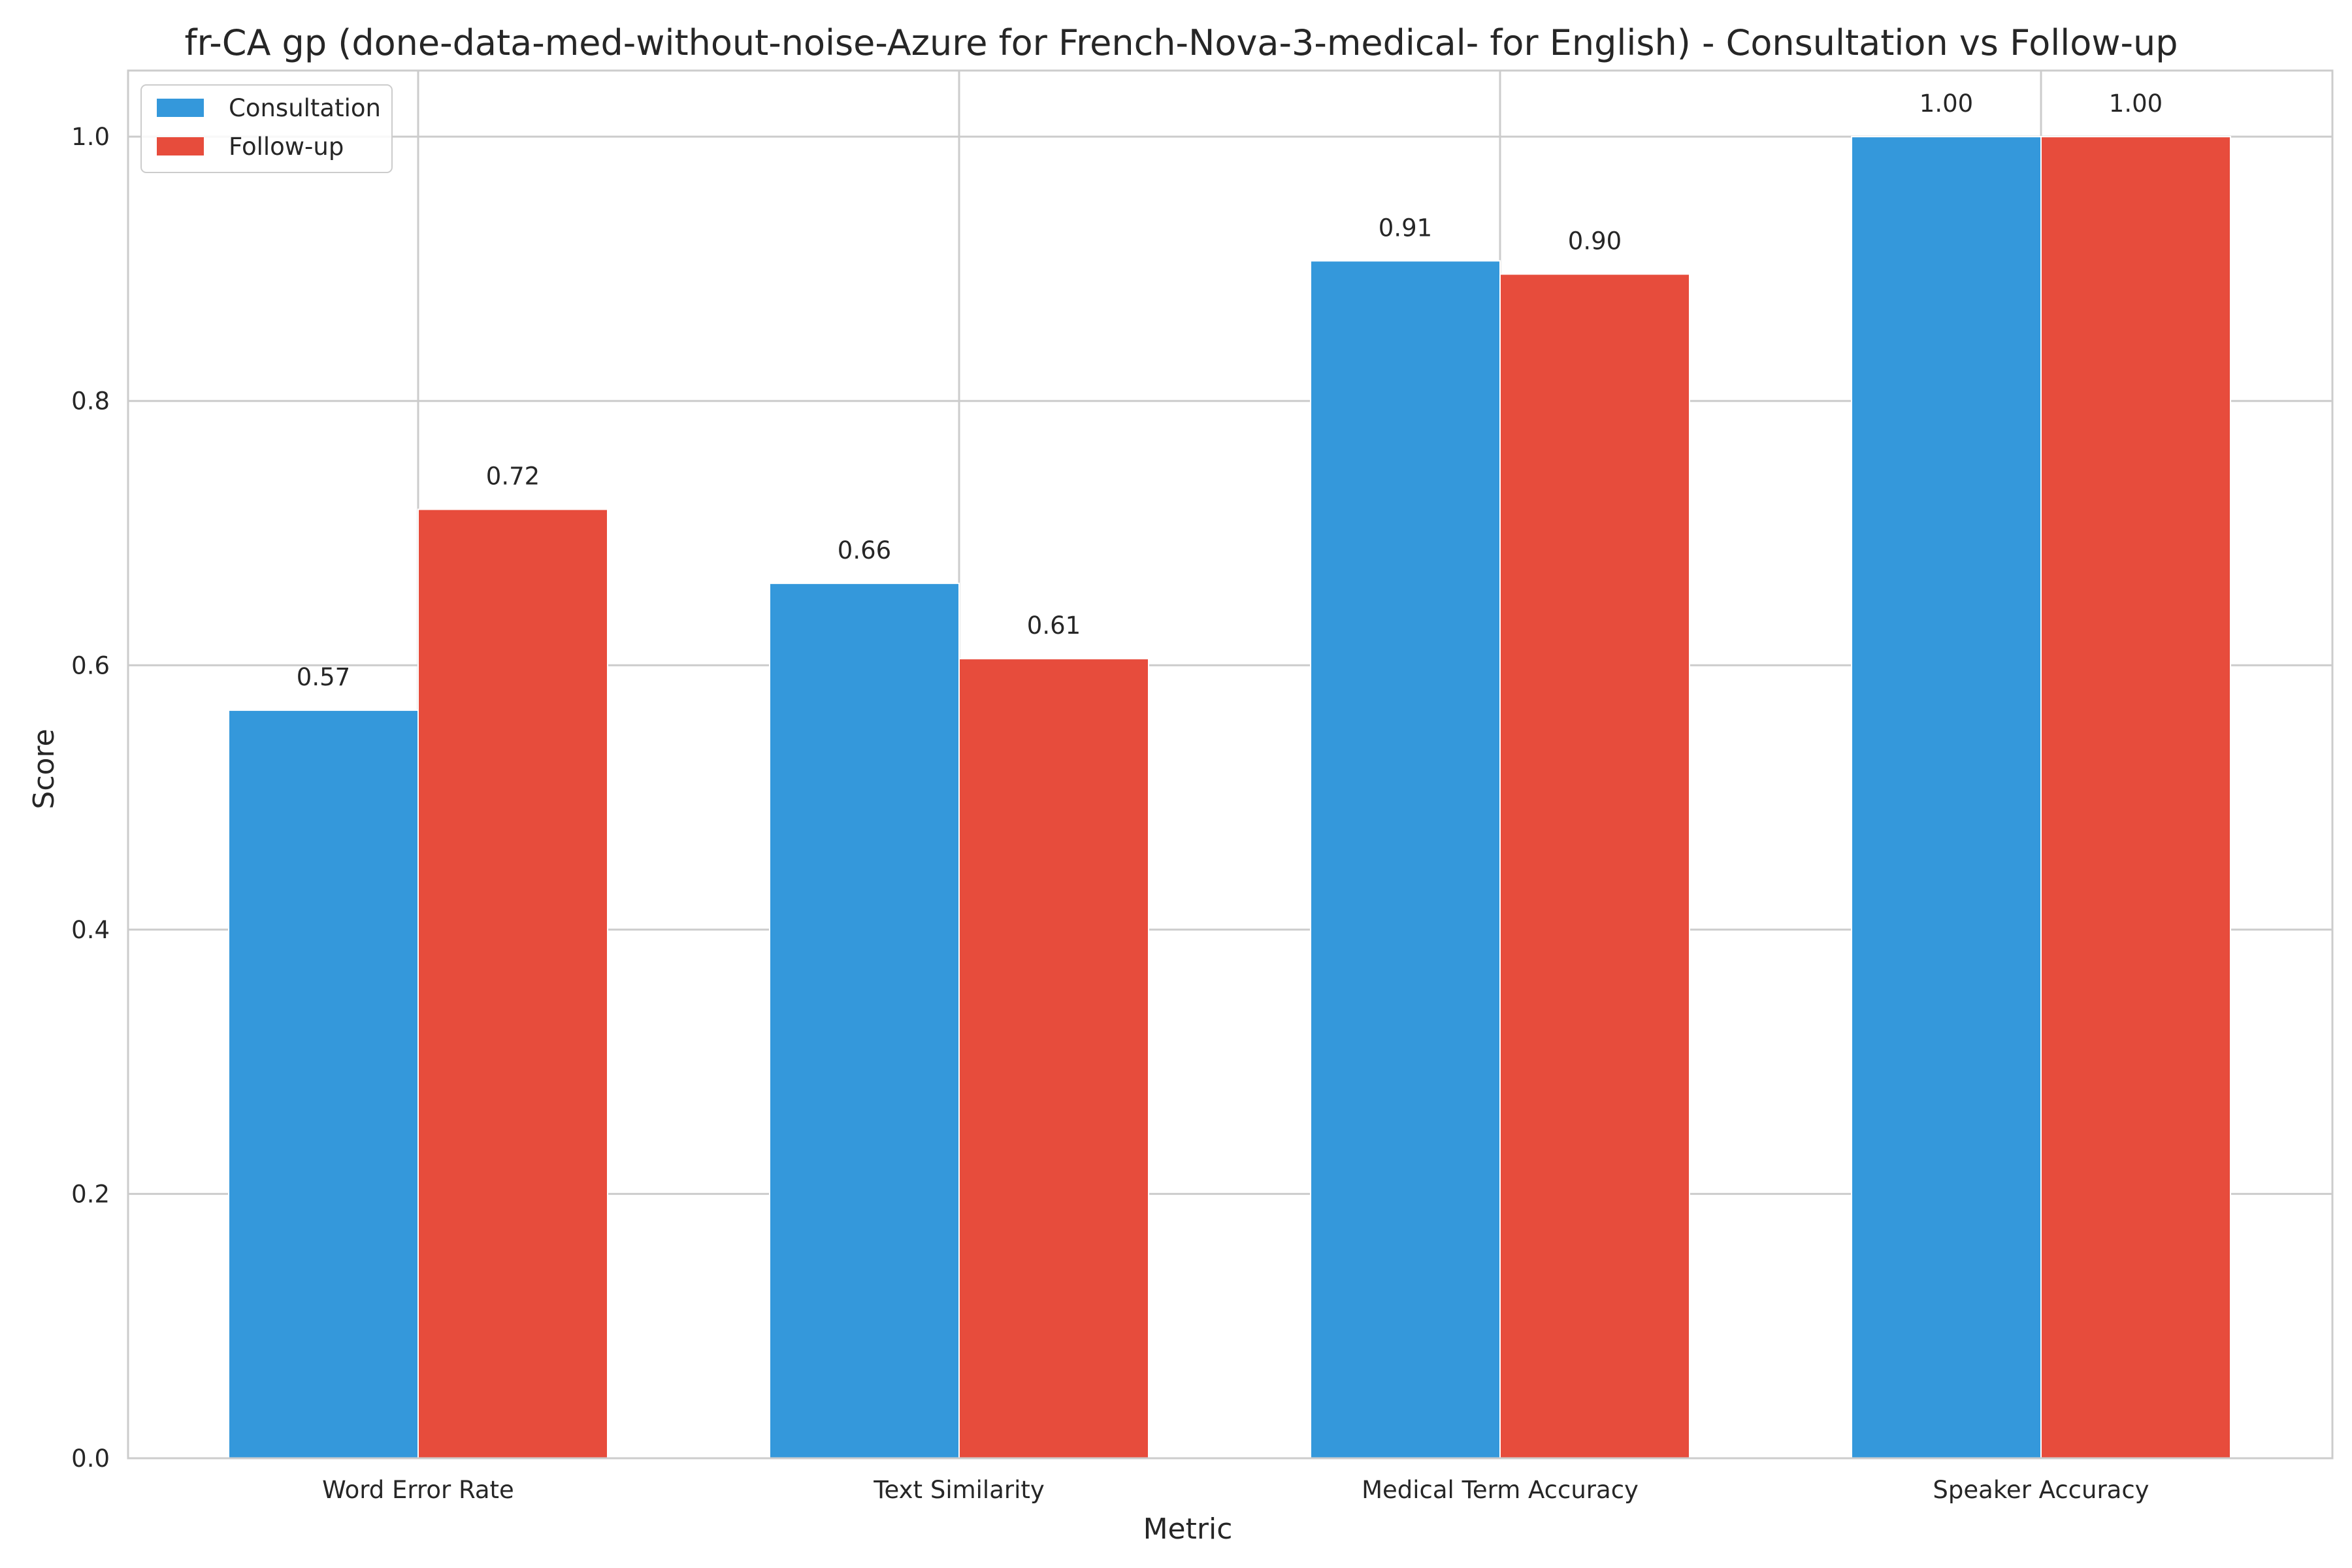  What do you see at coordinates (90, 665) in the screenshot?
I see `y-tick-label: 0.6` at bounding box center [90, 665].